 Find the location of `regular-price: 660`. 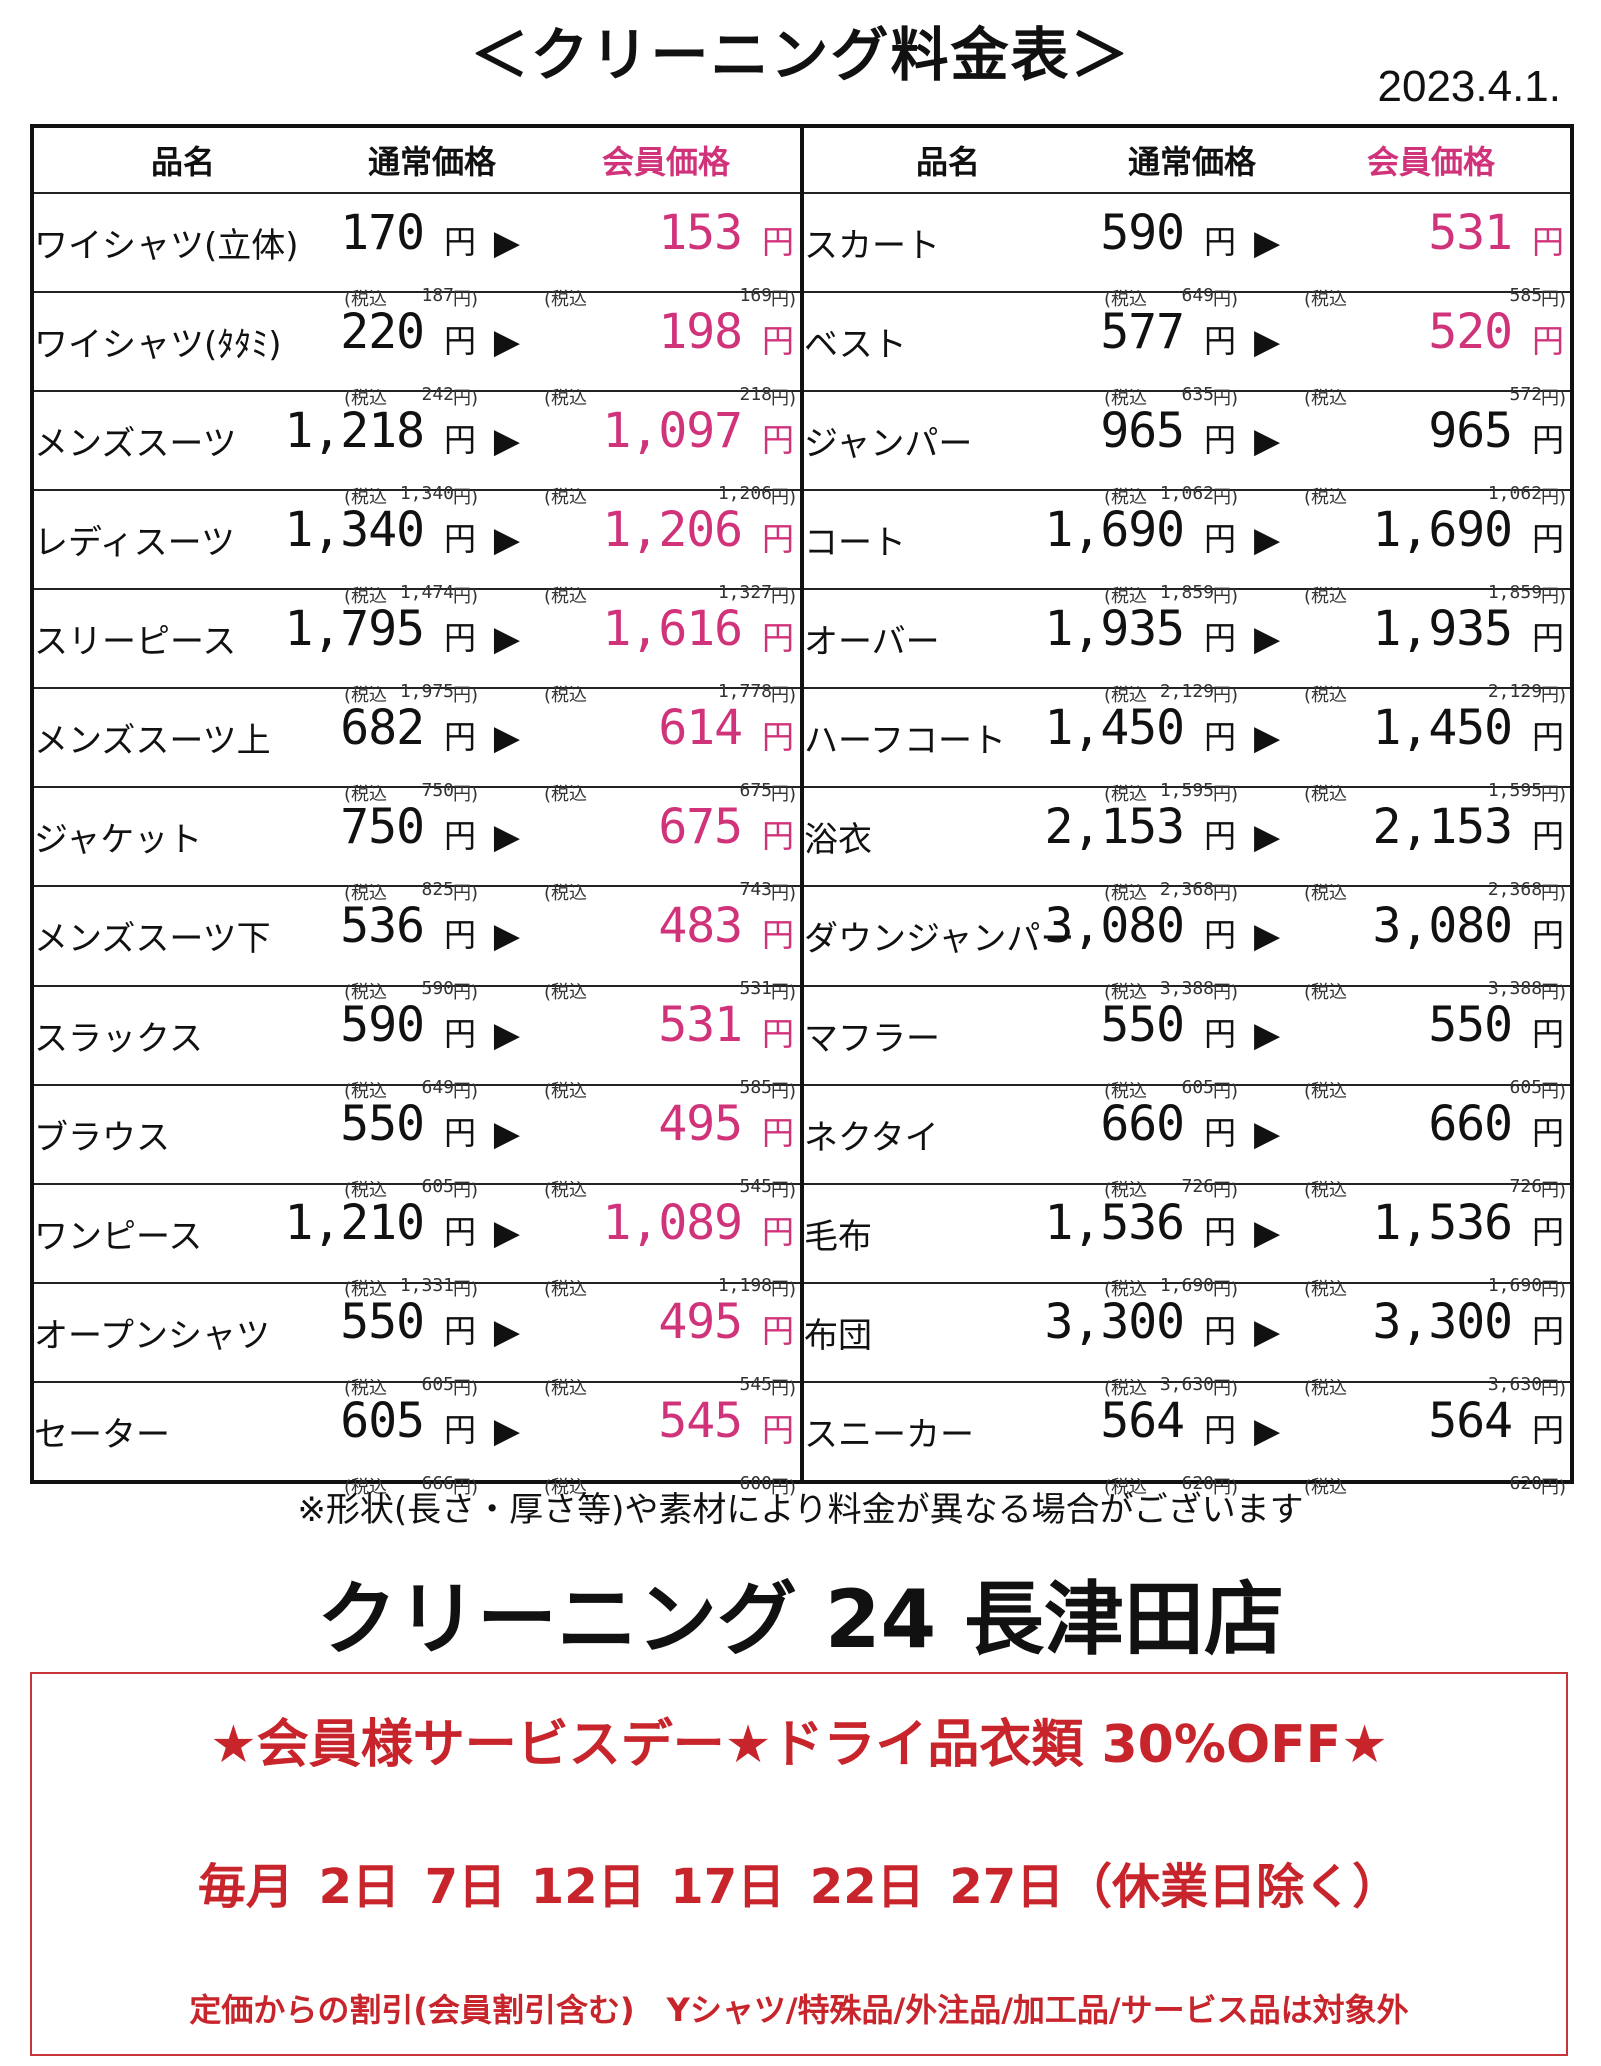

regular-price: 660 is located at coordinates (1142, 1124).